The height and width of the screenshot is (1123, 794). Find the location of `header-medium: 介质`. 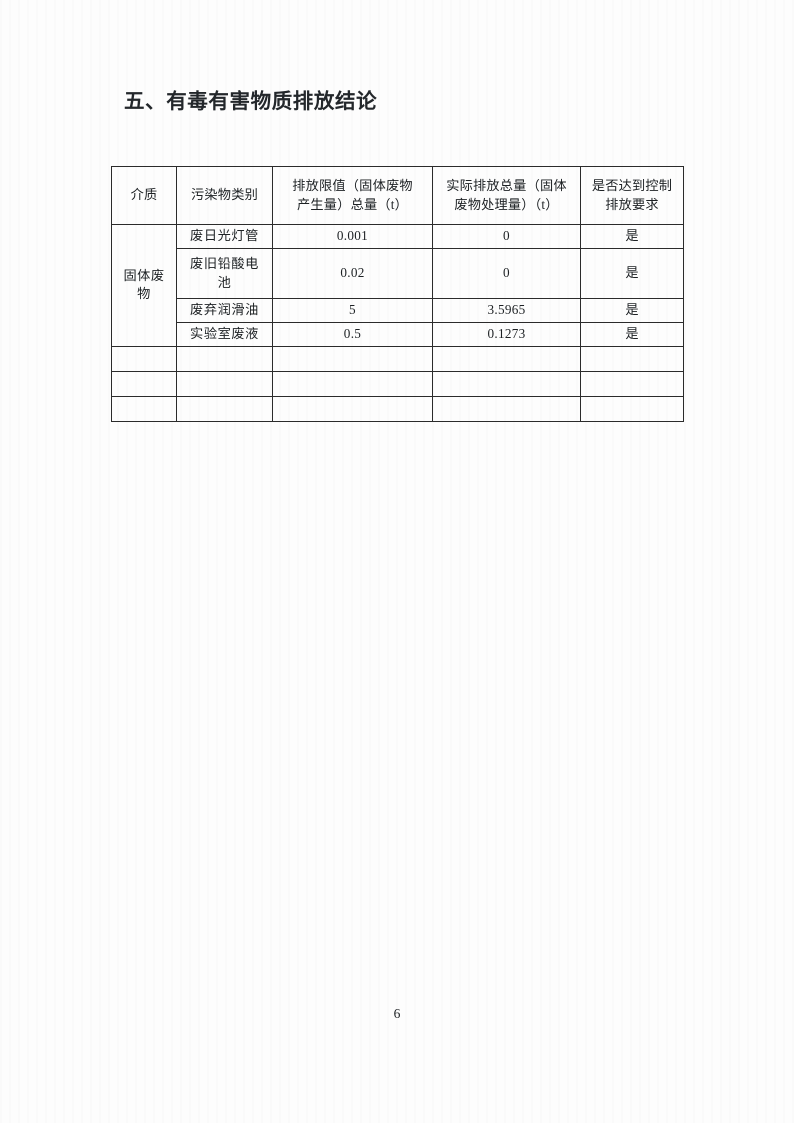

header-medium: 介质 is located at coordinates (144, 195).